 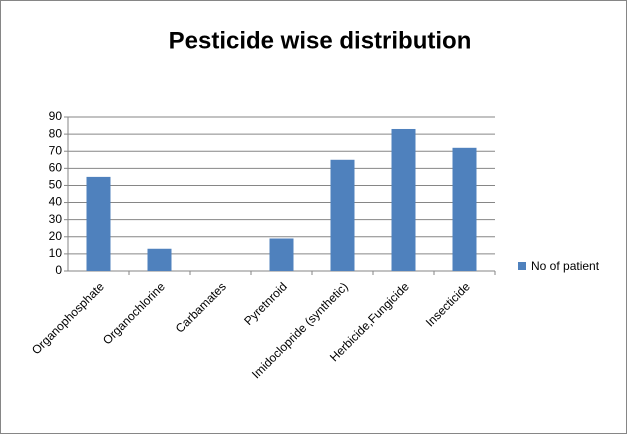 What do you see at coordinates (56, 185) in the screenshot?
I see `y-tick-label: 50` at bounding box center [56, 185].